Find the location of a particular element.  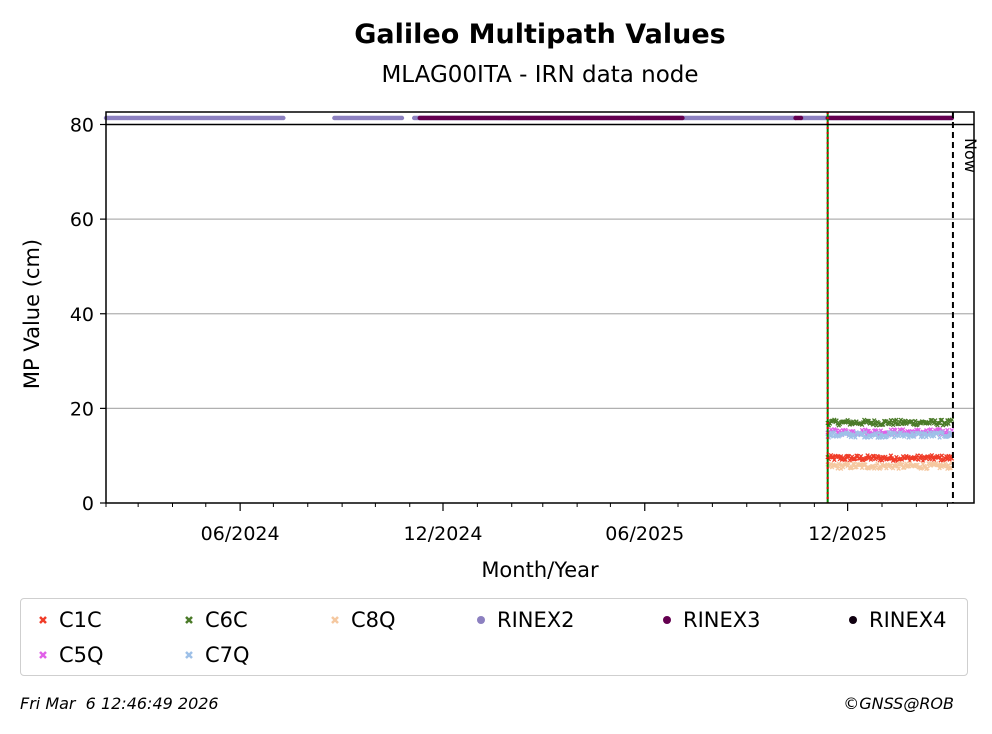

y-tick-label: 20 is located at coordinates (82, 409).